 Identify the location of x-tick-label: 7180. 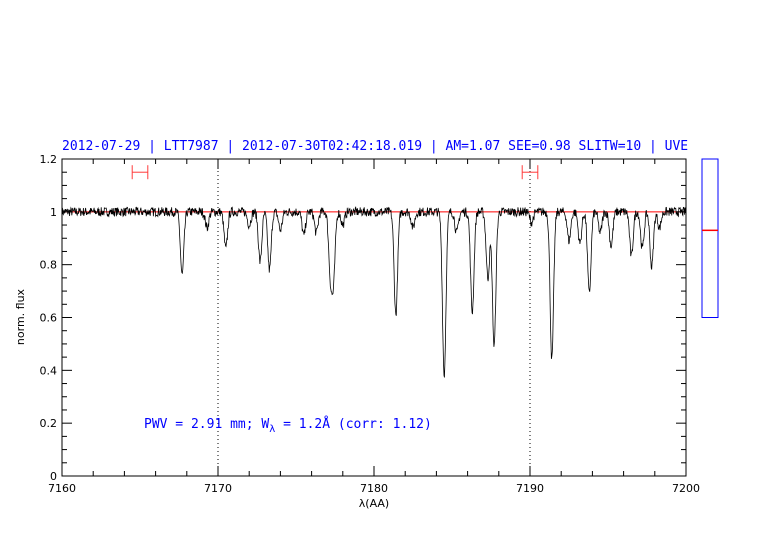
(374, 488).